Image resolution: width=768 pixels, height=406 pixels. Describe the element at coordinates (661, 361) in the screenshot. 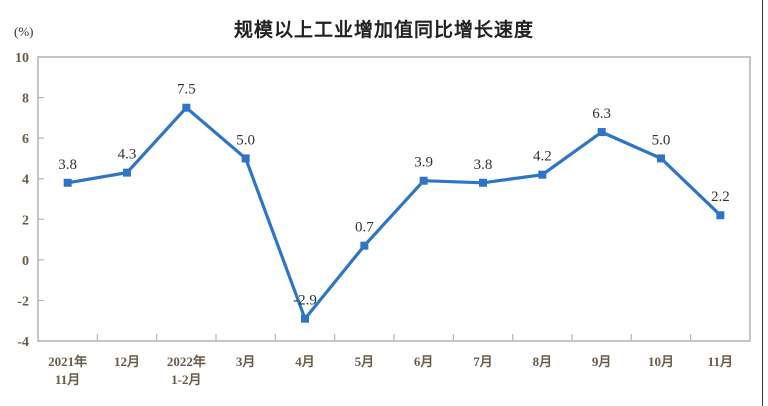

I see `x-tick-label: 10月` at that location.